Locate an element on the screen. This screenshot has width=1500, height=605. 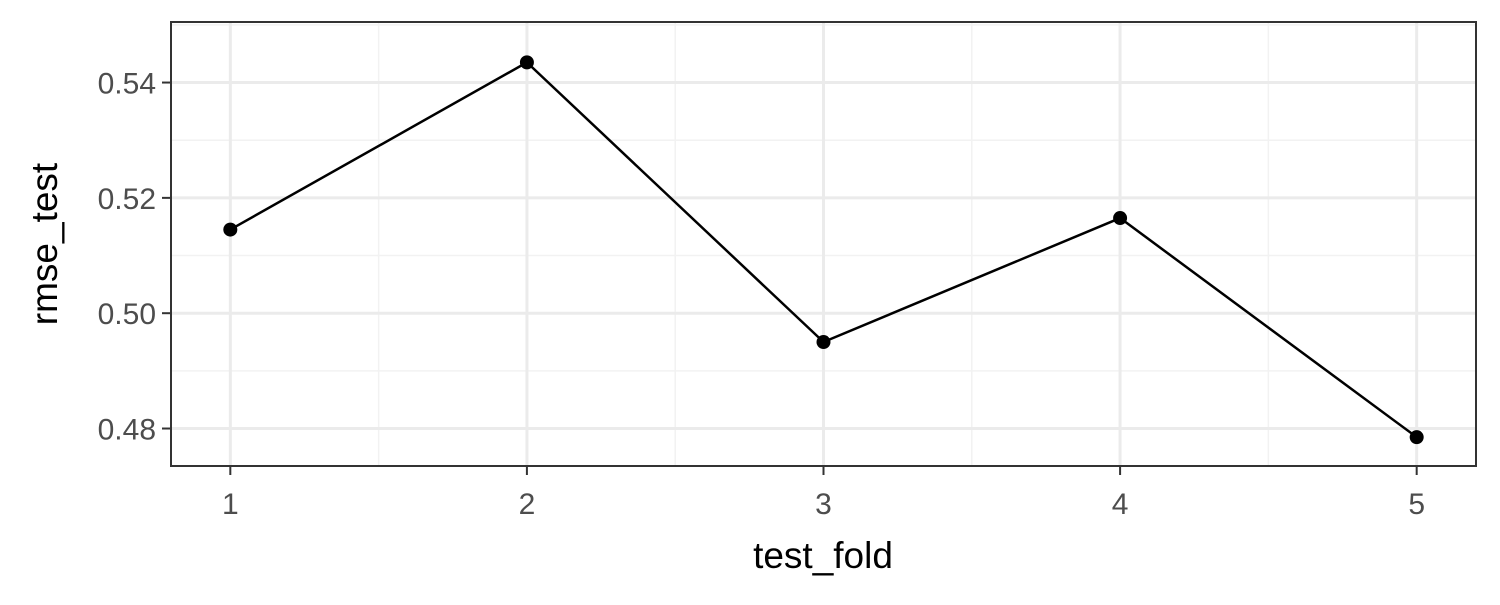
y-tick-label: 0.50 is located at coordinates (127, 314).